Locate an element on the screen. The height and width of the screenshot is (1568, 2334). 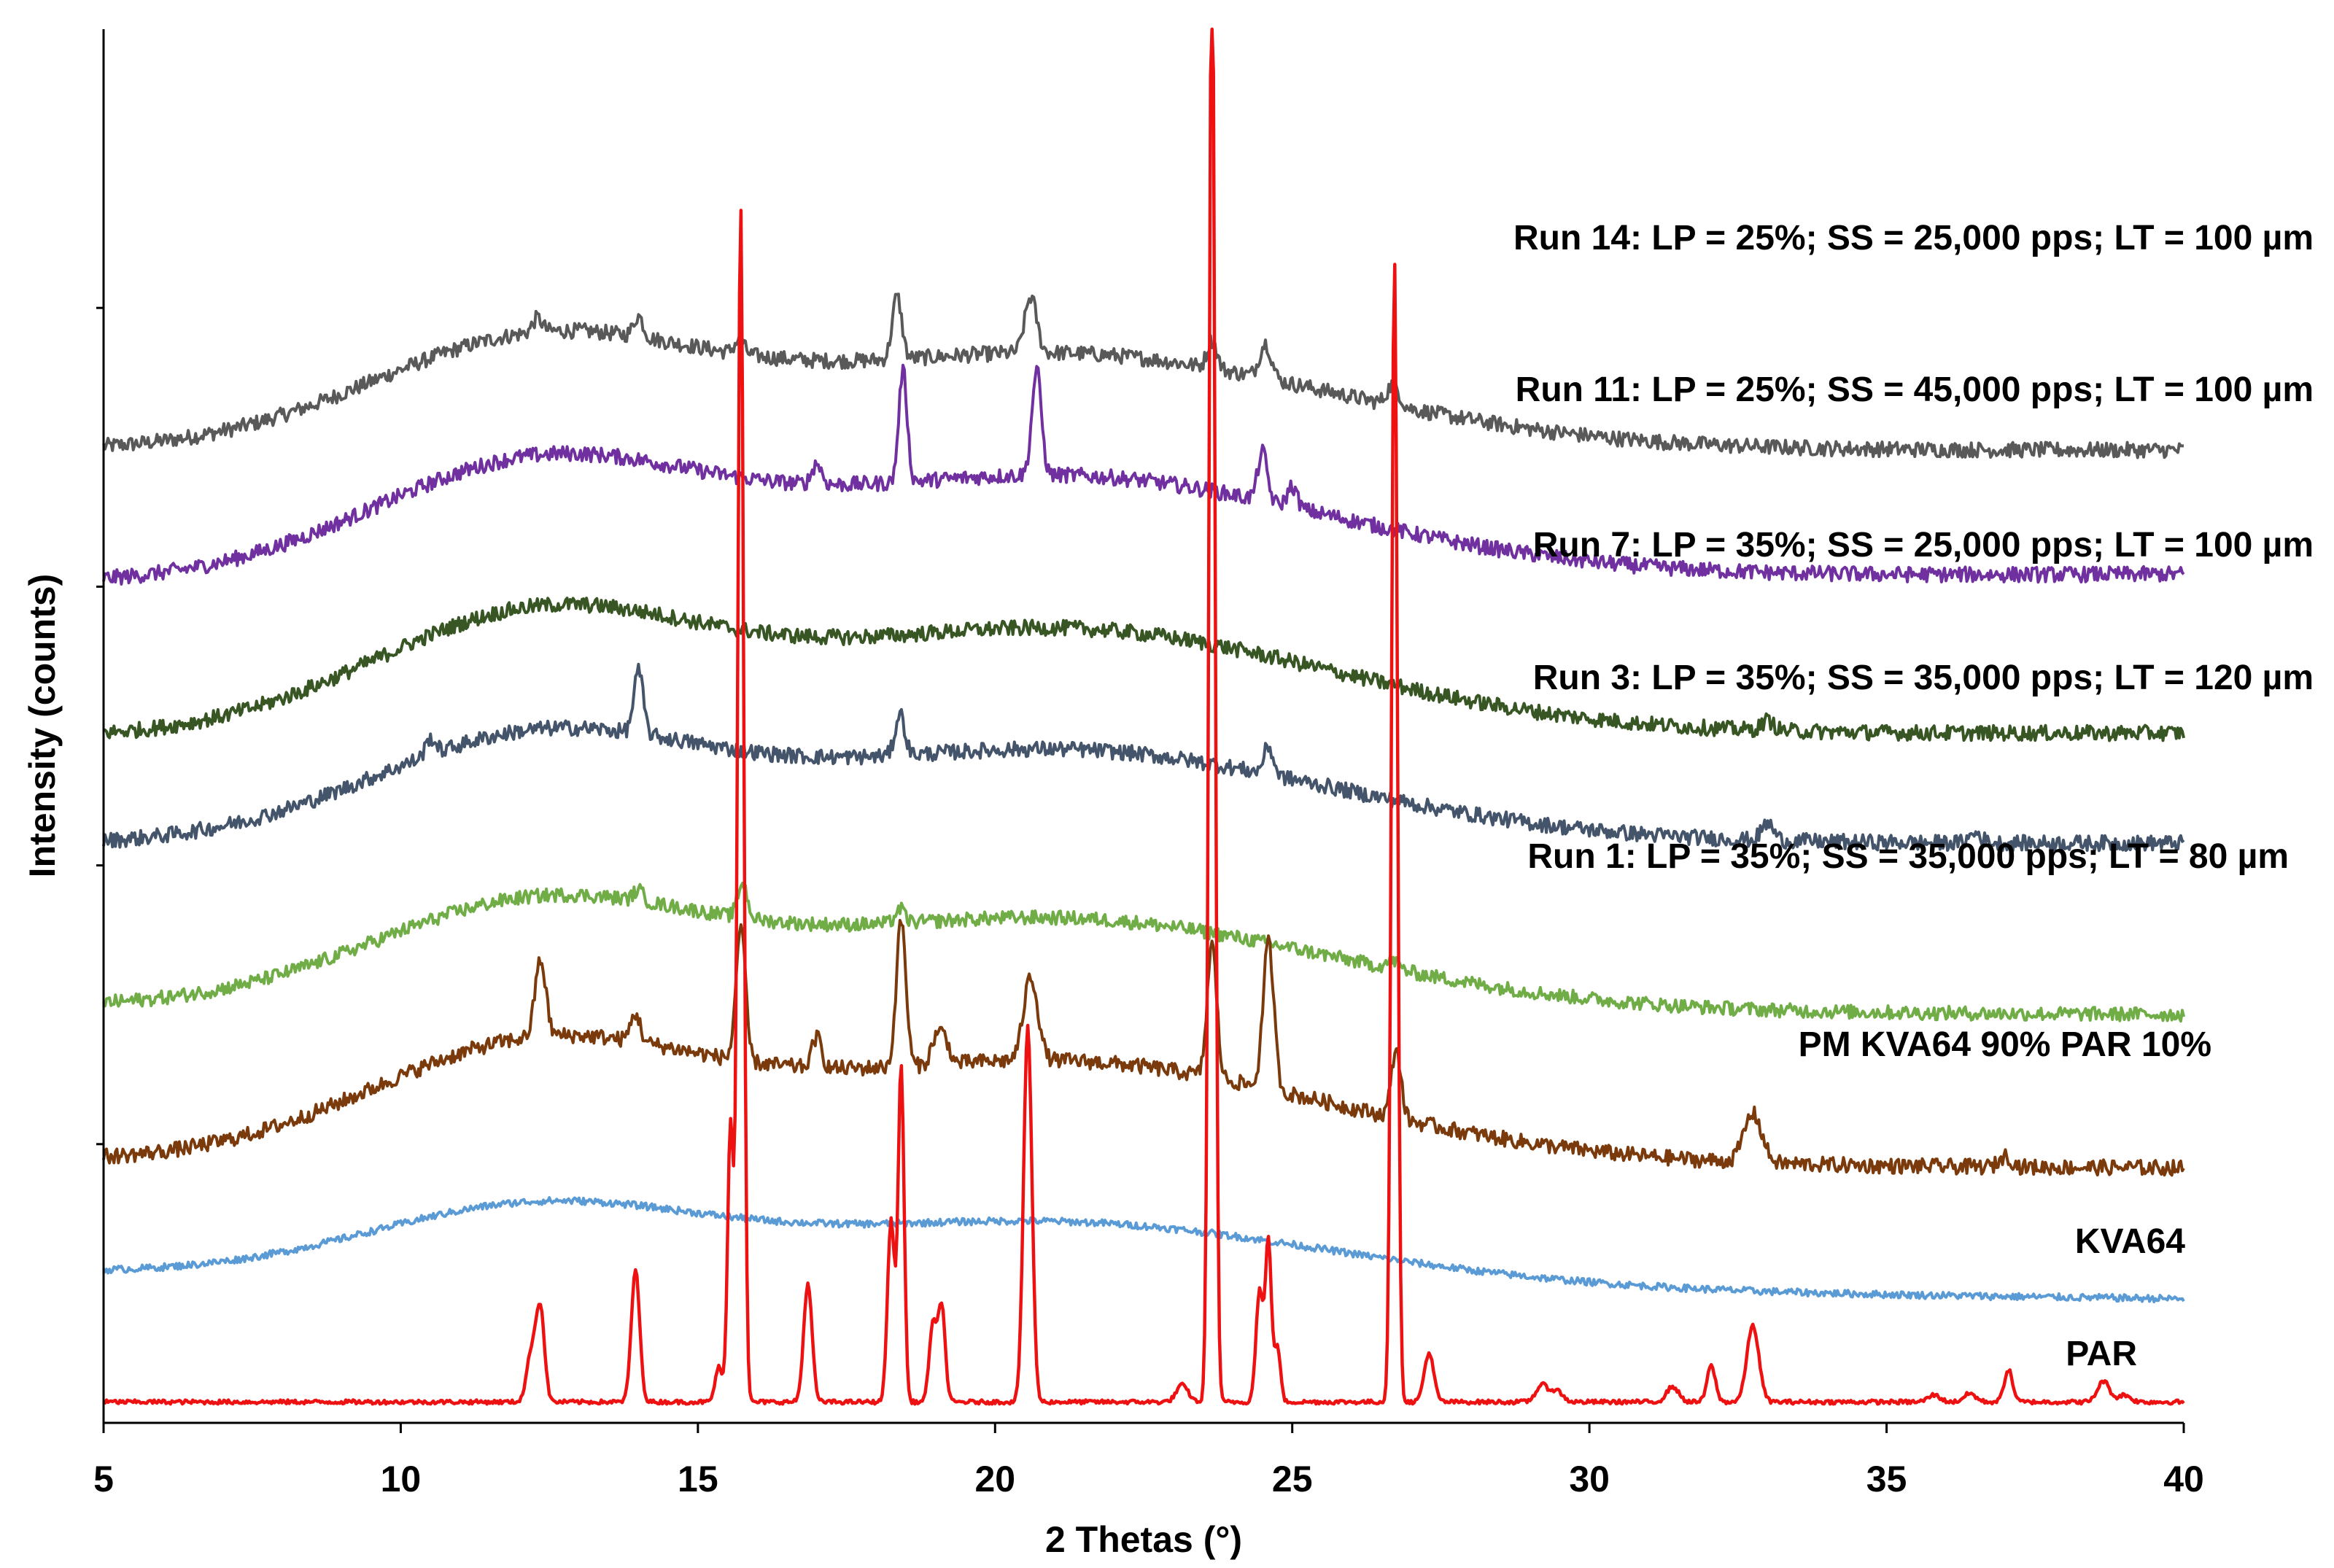
series-label: PM KVA64 90% PAR 10% is located at coordinates (2005, 1044).